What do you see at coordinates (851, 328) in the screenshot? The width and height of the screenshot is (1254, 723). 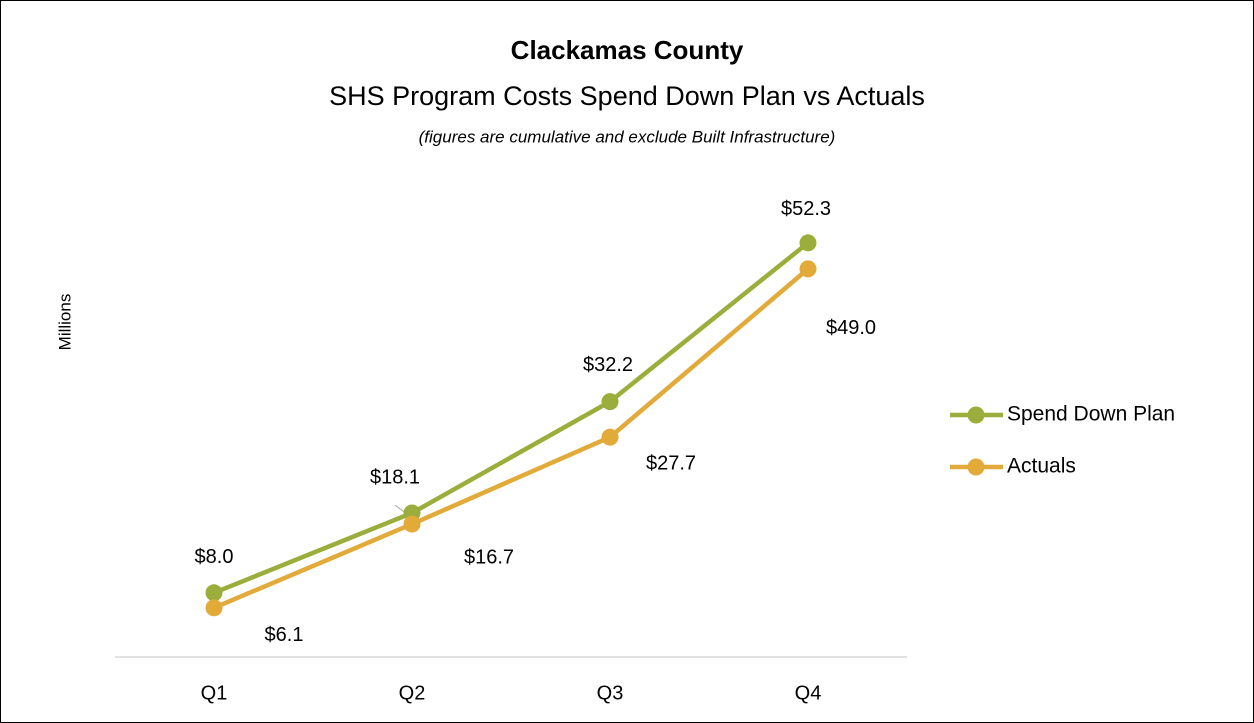 I see `data-label: $49.0` at bounding box center [851, 328].